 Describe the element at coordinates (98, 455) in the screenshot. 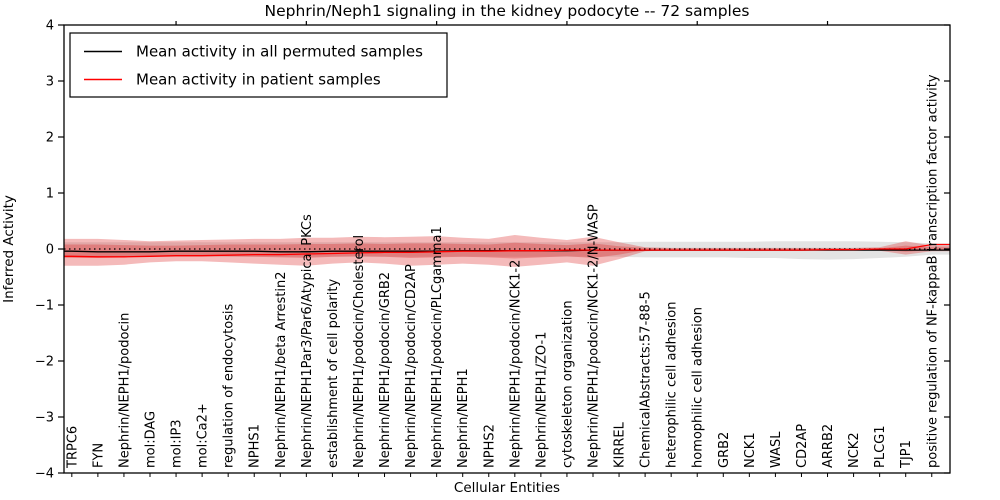

I see `x-category-label: FYN` at that location.